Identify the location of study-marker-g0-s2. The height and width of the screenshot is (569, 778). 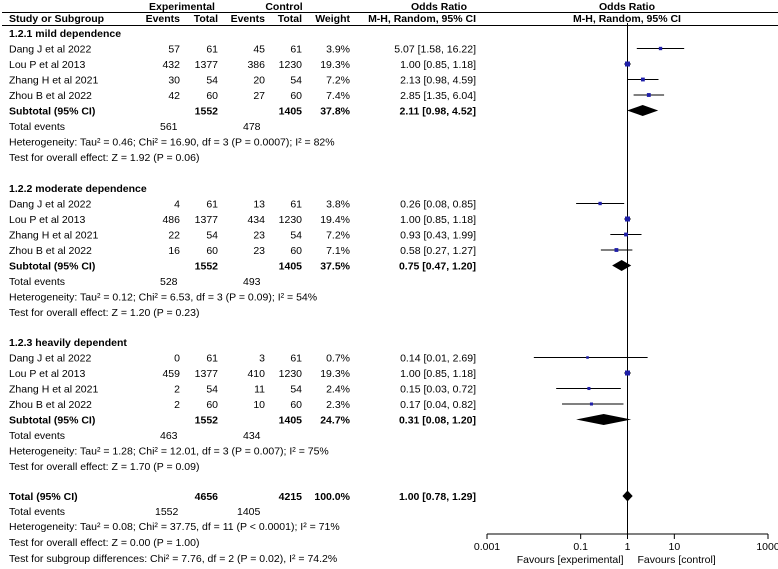
(642, 79).